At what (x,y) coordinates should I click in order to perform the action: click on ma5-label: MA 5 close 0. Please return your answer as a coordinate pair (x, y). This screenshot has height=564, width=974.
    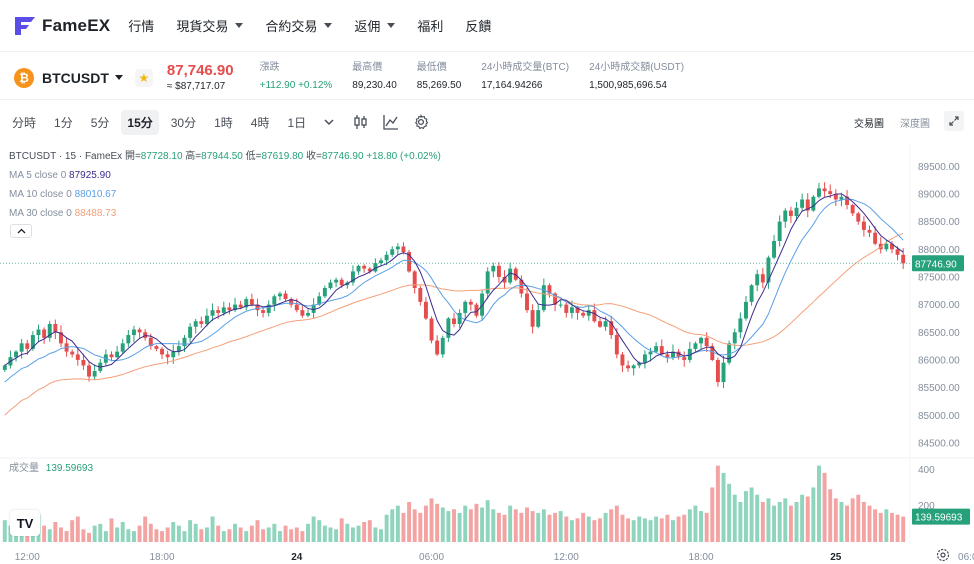
    Looking at the image, I should click on (38, 175).